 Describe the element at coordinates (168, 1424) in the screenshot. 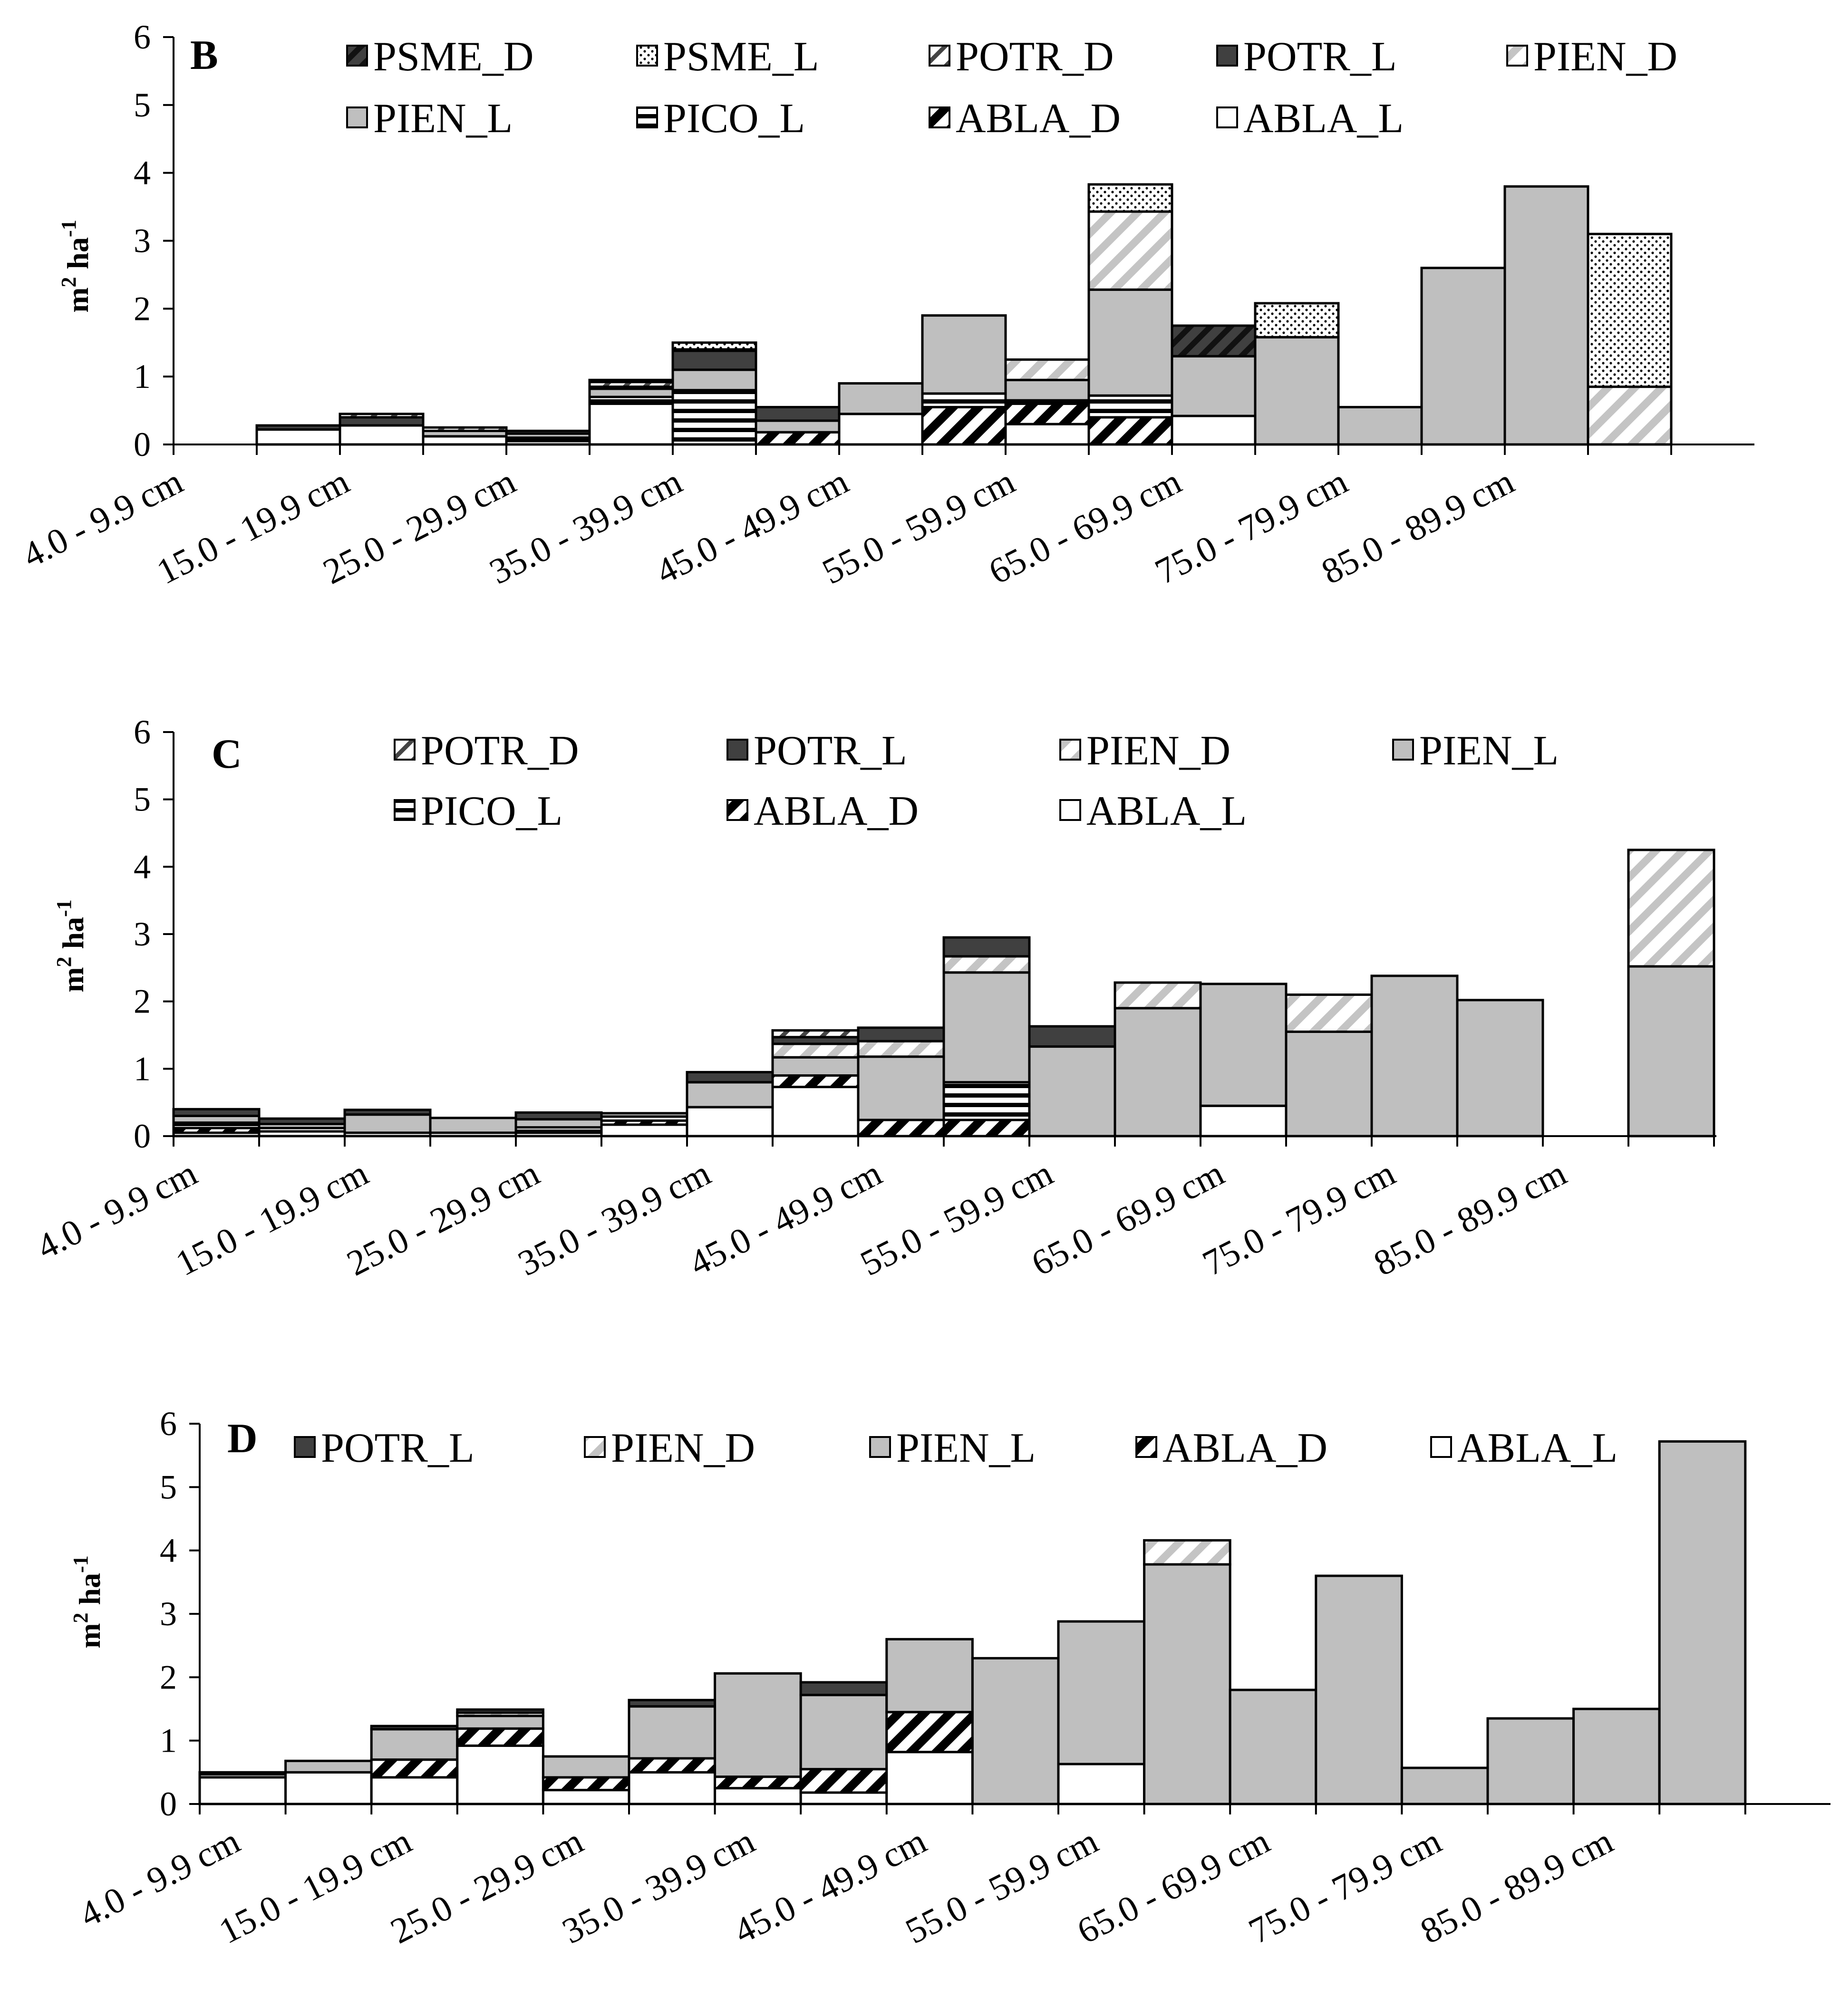

I see `y-tick-label: 6` at that location.